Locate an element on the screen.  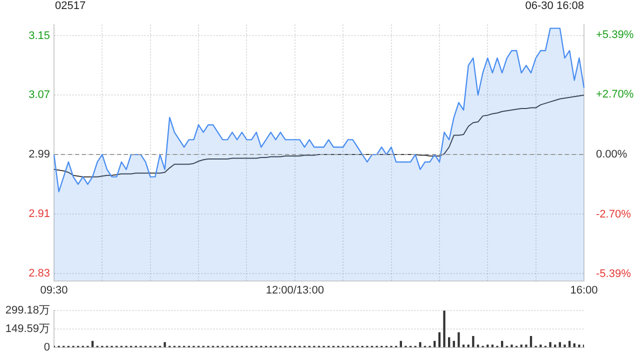
y-tick-label: 3.07 is located at coordinates (39, 95).